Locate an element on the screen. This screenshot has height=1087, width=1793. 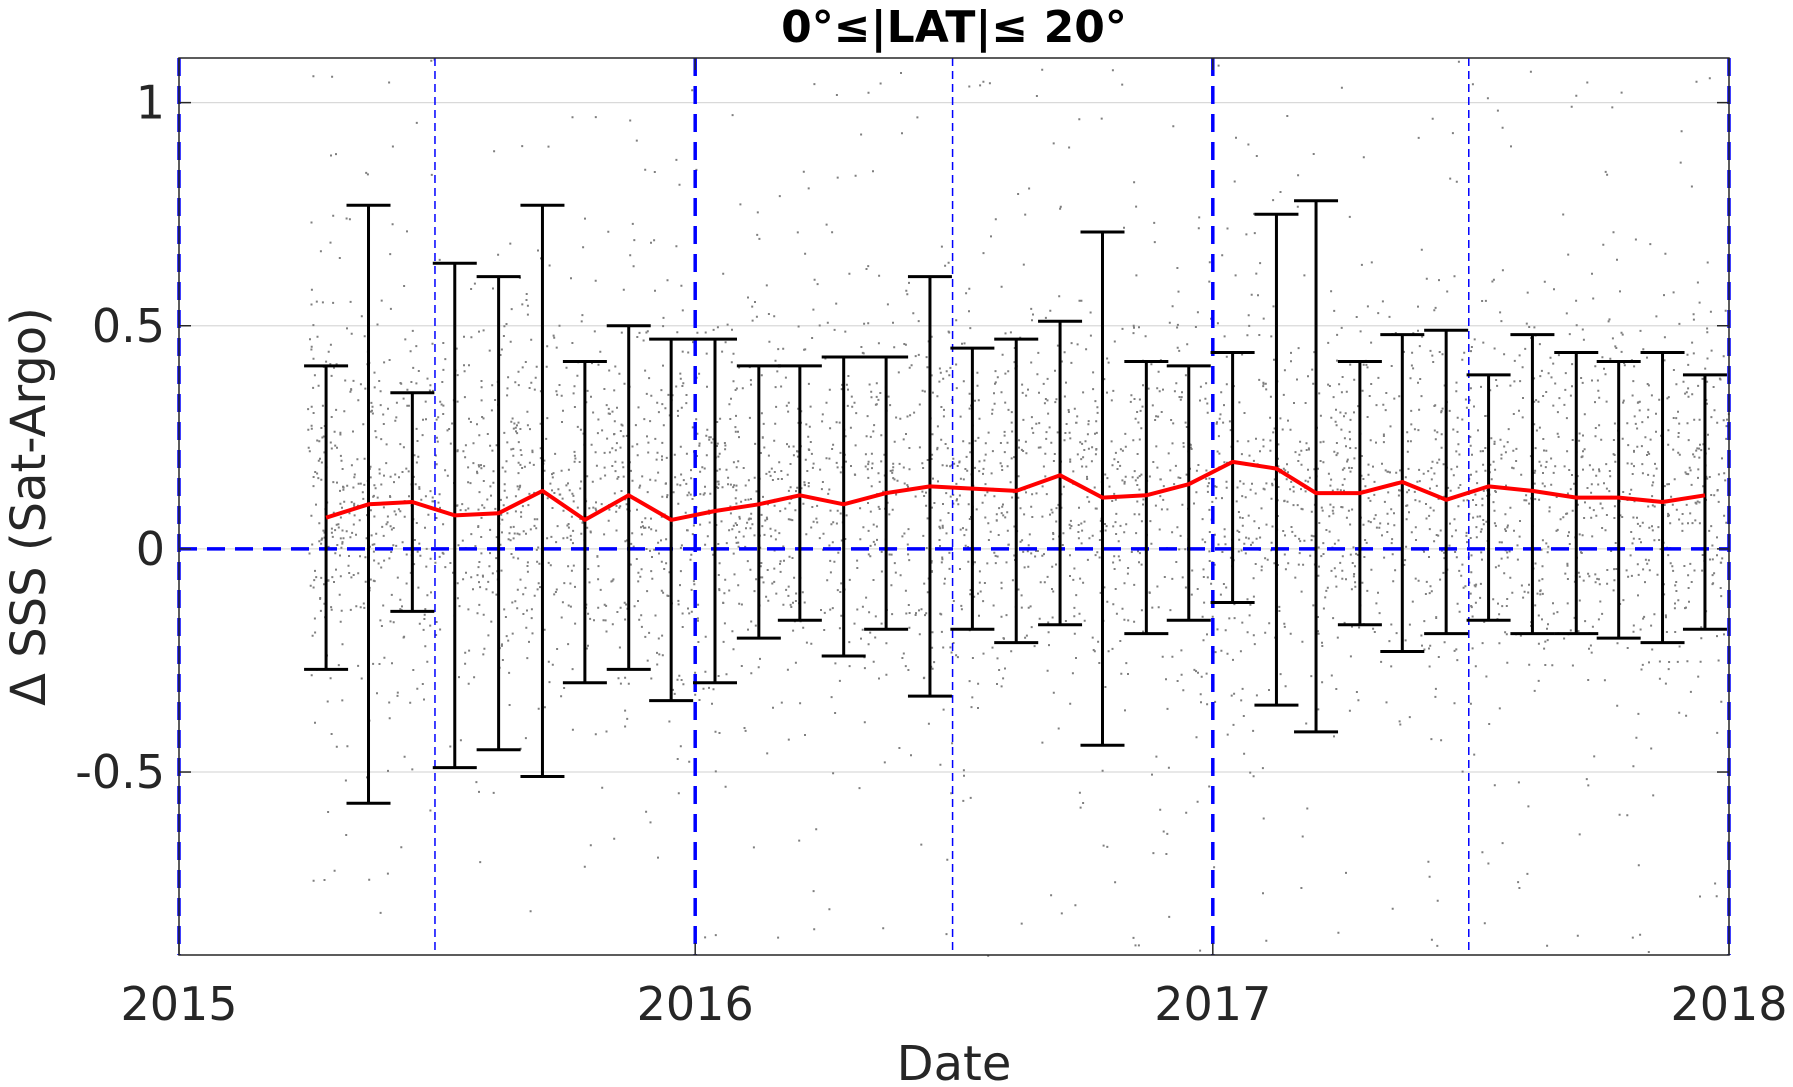
chart-title: 0°≤|LAT|≤ 20° is located at coordinates (954, 27).